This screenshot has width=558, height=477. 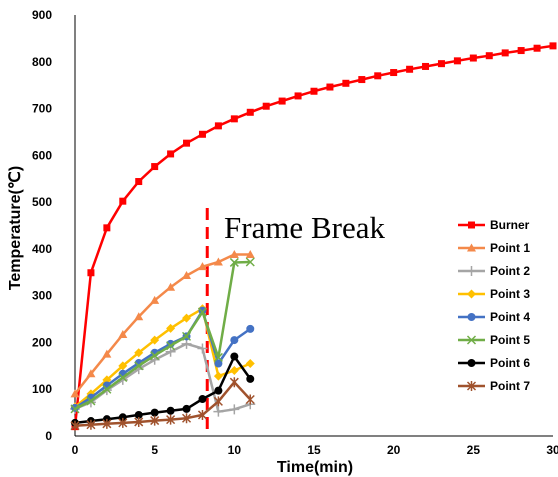 I want to click on legend-label: Point 4, so click(x=510, y=317).